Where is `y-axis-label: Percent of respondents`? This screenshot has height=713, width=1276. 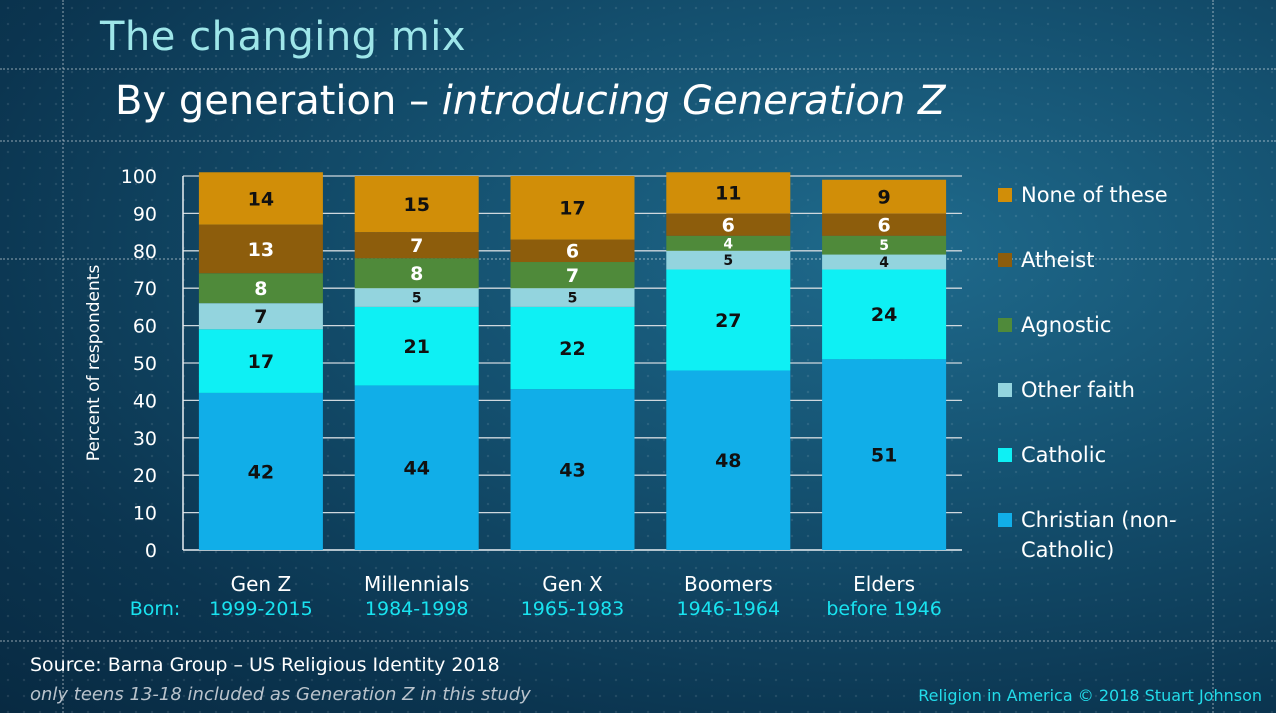
y-axis-label: Percent of respondents is located at coordinates (94, 363).